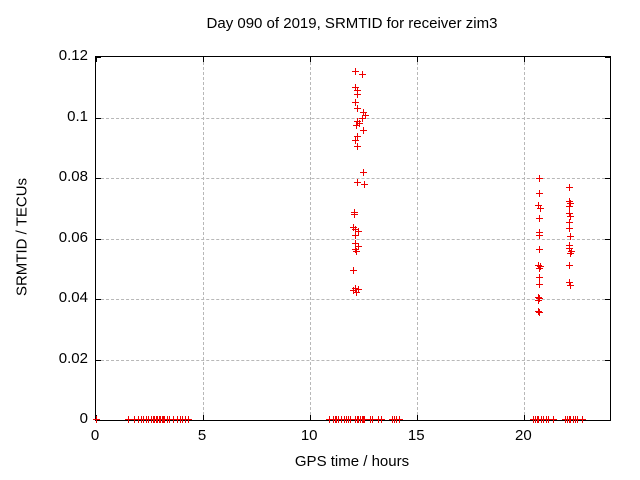 The height and width of the screenshot is (480, 640). Describe the element at coordinates (73, 237) in the screenshot. I see `y-tick-label: 0.06` at that location.